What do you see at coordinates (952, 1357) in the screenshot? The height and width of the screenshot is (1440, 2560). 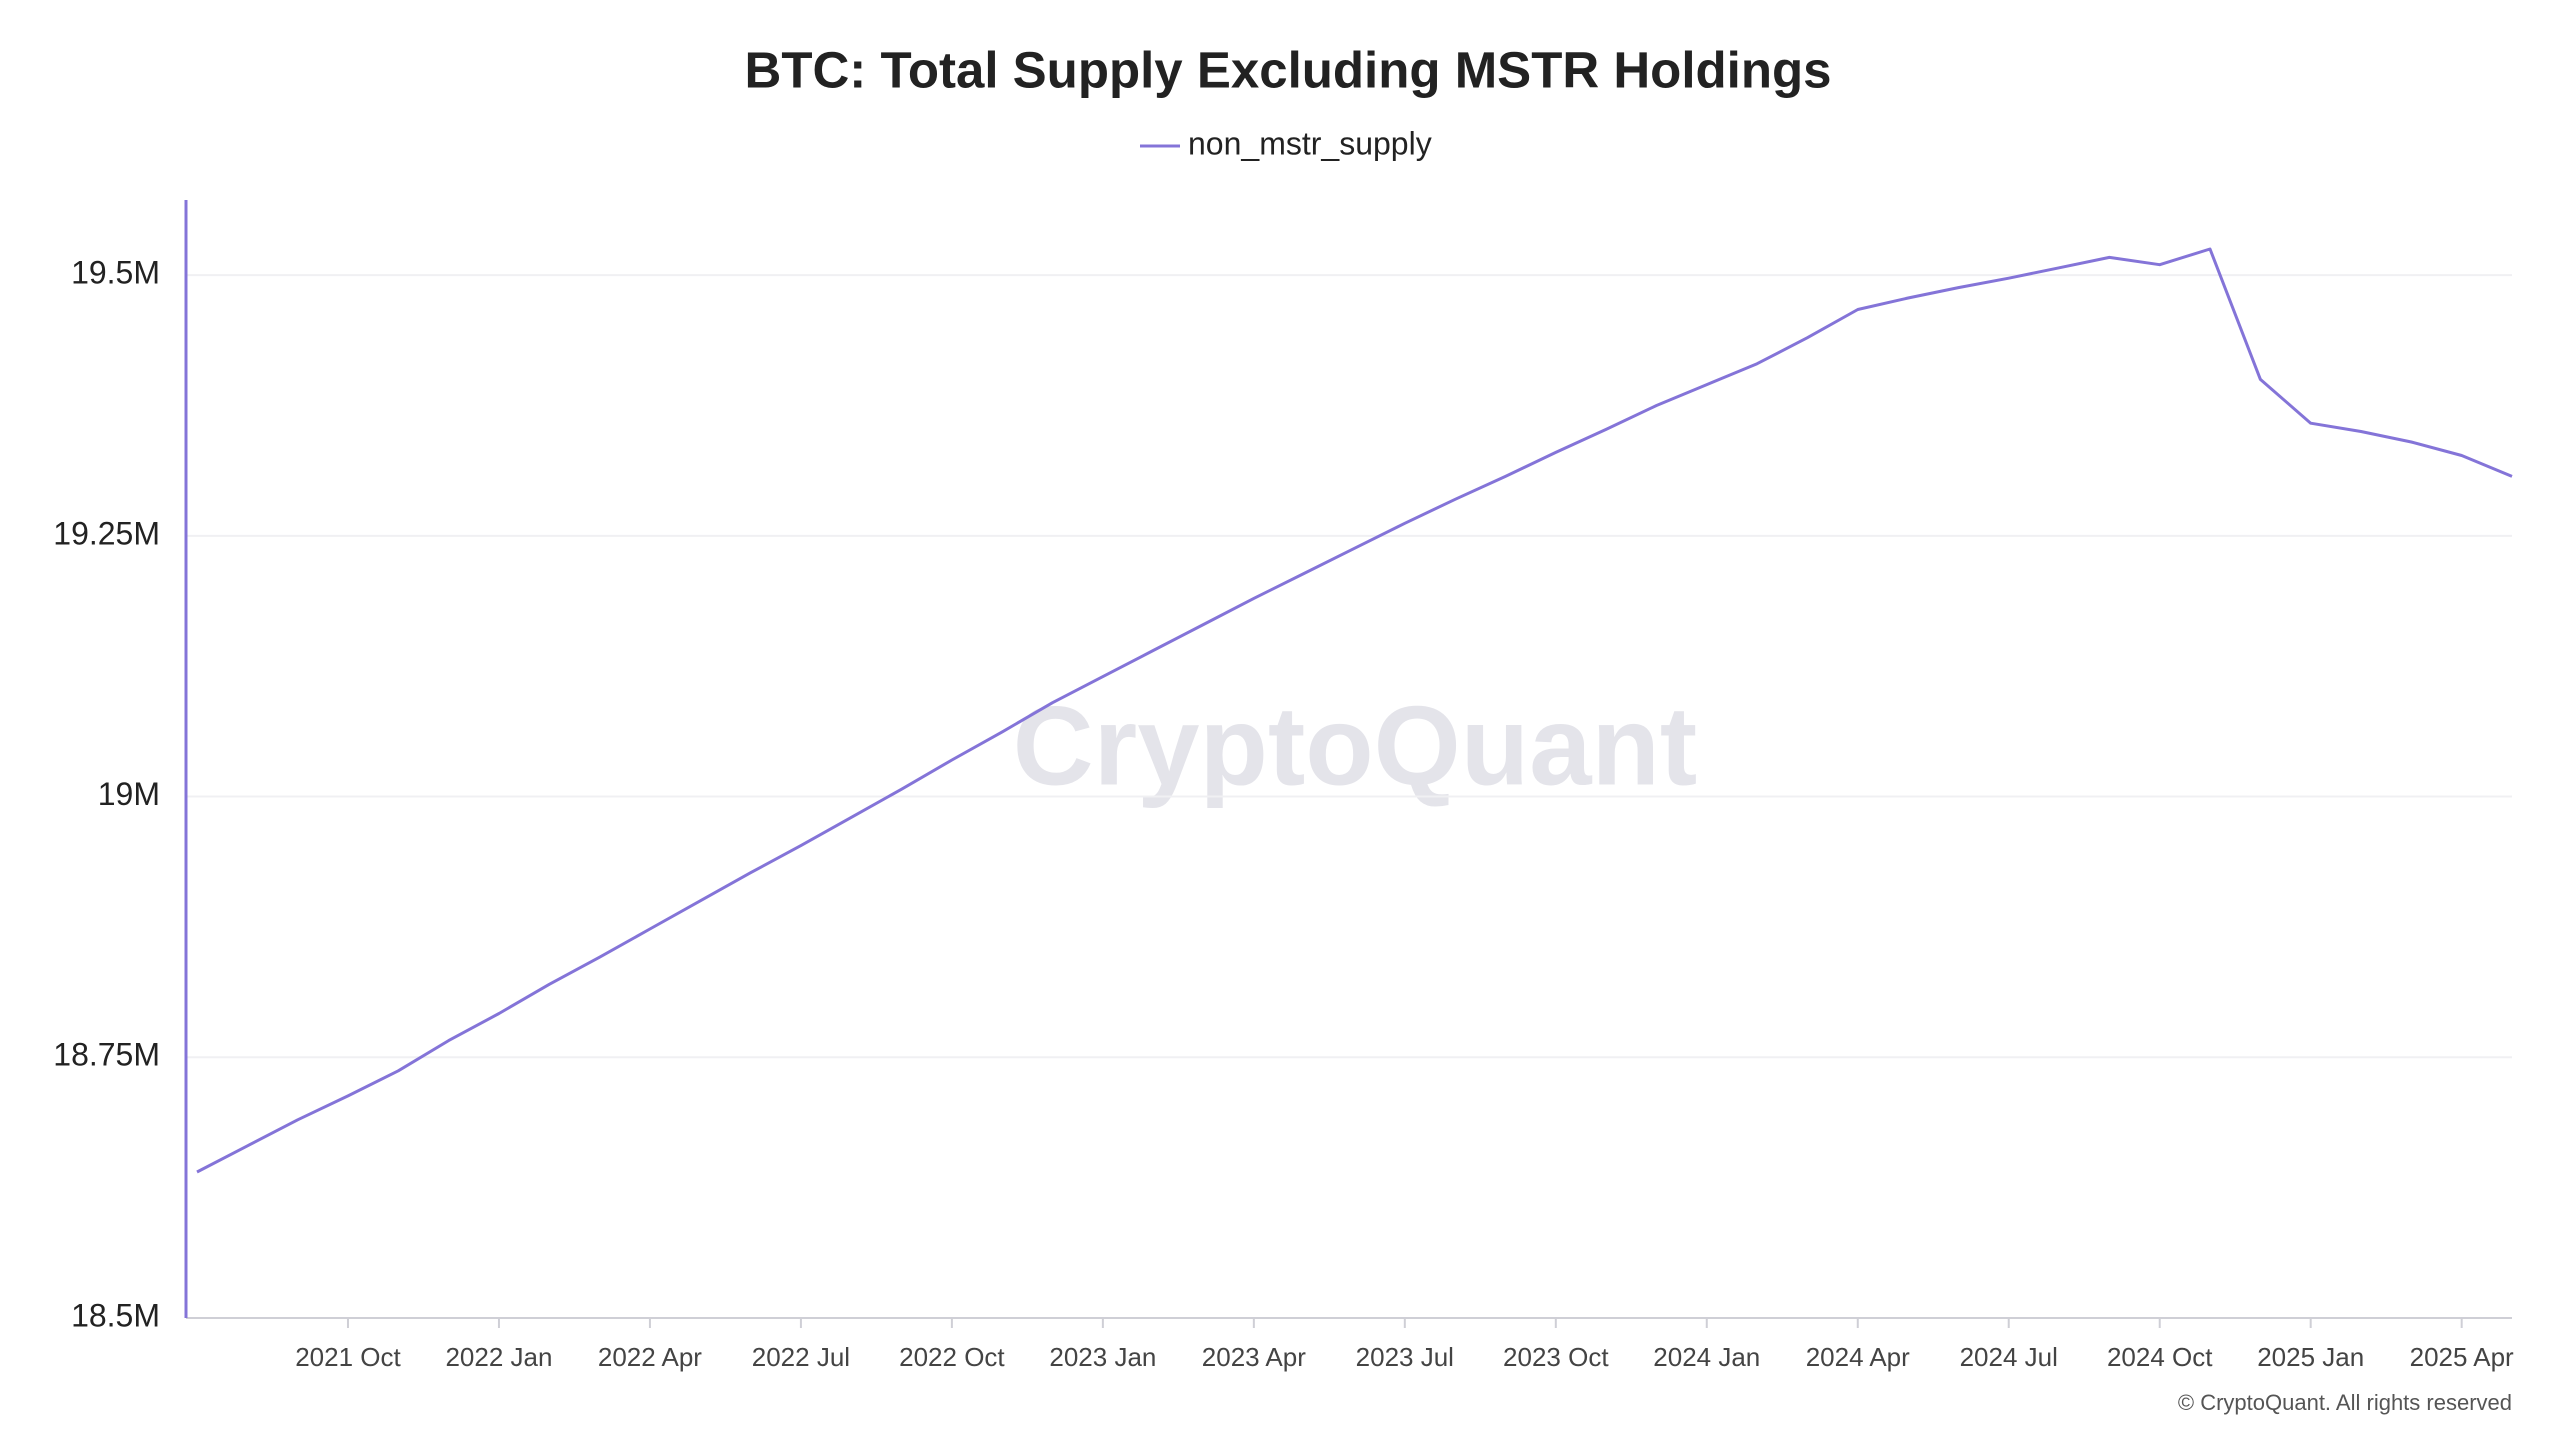 I see `x-tick-label: 2022 Oct` at bounding box center [952, 1357].